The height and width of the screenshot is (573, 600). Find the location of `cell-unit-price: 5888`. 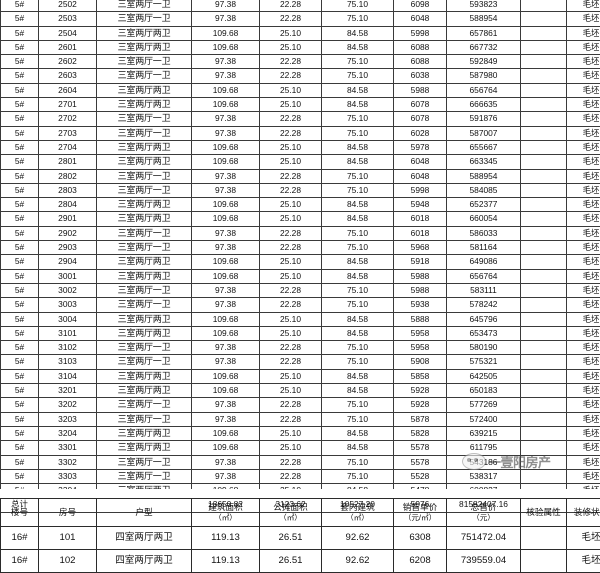

cell-unit-price: 5888 is located at coordinates (420, 319).